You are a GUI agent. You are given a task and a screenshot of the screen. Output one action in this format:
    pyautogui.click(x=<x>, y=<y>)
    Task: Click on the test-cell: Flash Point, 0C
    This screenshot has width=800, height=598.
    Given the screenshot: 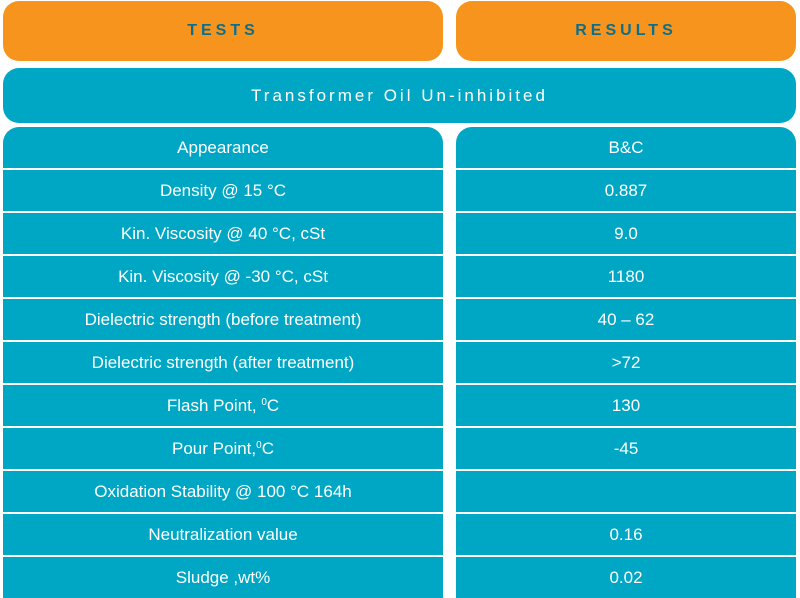 What is the action you would take?
    pyautogui.click(x=223, y=405)
    